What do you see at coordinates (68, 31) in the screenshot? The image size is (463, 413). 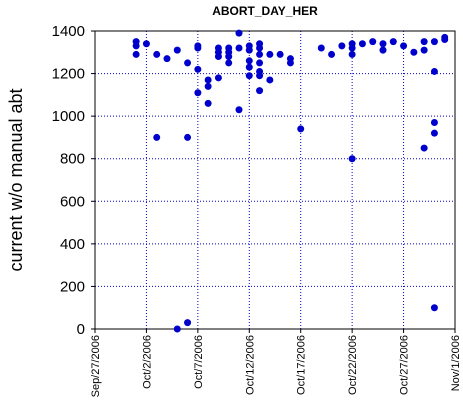 I see `y-tick-label: 1400` at bounding box center [68, 31].